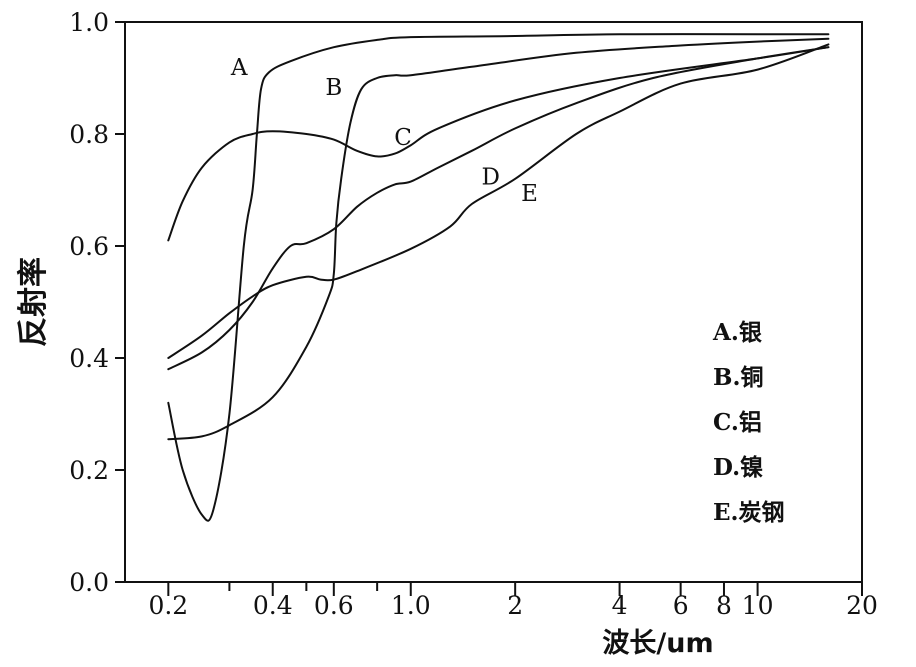 The height and width of the screenshot is (667, 916). Describe the element at coordinates (333, 88) in the screenshot. I see `curve-label-b: B` at that location.